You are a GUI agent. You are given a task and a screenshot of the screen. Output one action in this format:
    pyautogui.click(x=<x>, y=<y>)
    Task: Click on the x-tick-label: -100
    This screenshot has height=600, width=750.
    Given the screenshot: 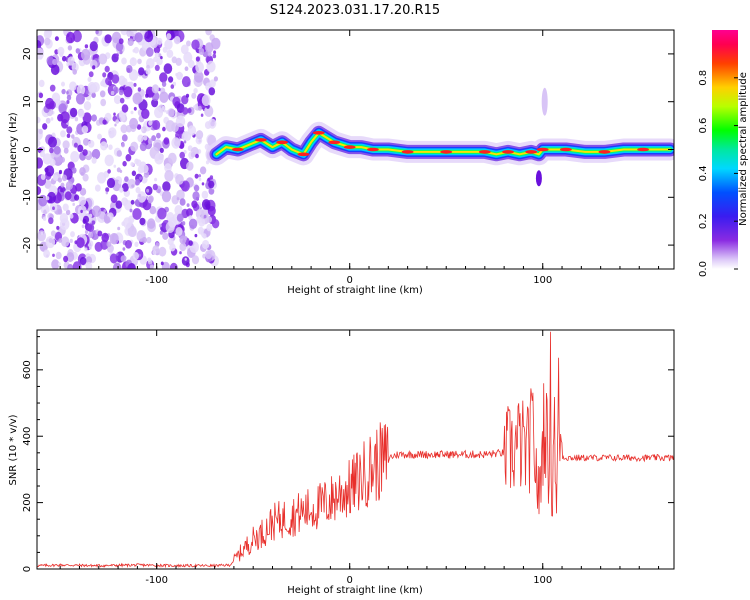 What is the action you would take?
    pyautogui.click(x=156, y=280)
    